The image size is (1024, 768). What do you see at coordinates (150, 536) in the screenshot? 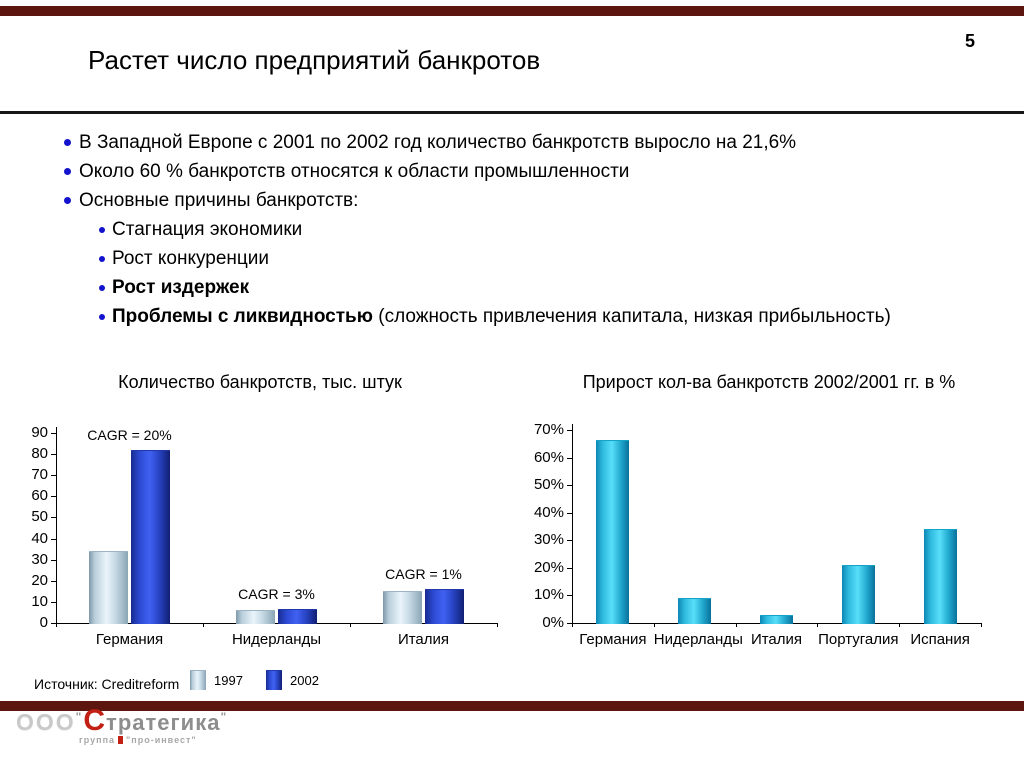
I see `bar-Германия-2002` at bounding box center [150, 536].